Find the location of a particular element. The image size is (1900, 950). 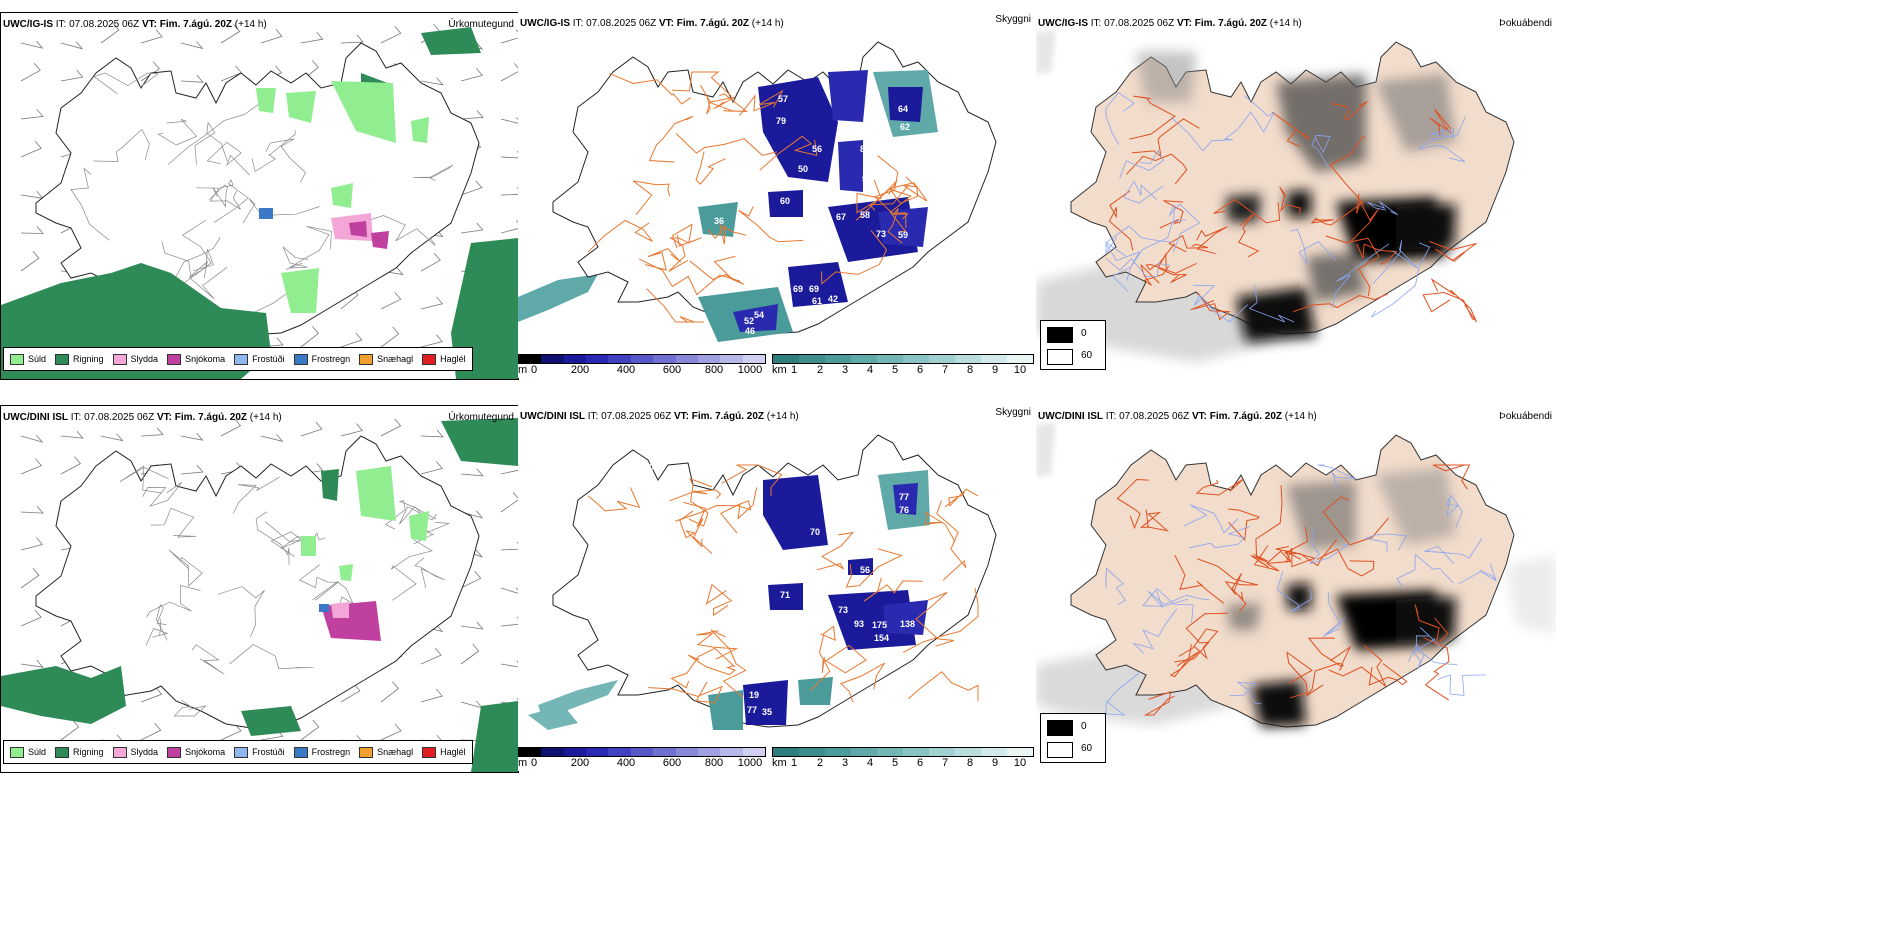

visibility-tick: 1 is located at coordinates (794, 763).